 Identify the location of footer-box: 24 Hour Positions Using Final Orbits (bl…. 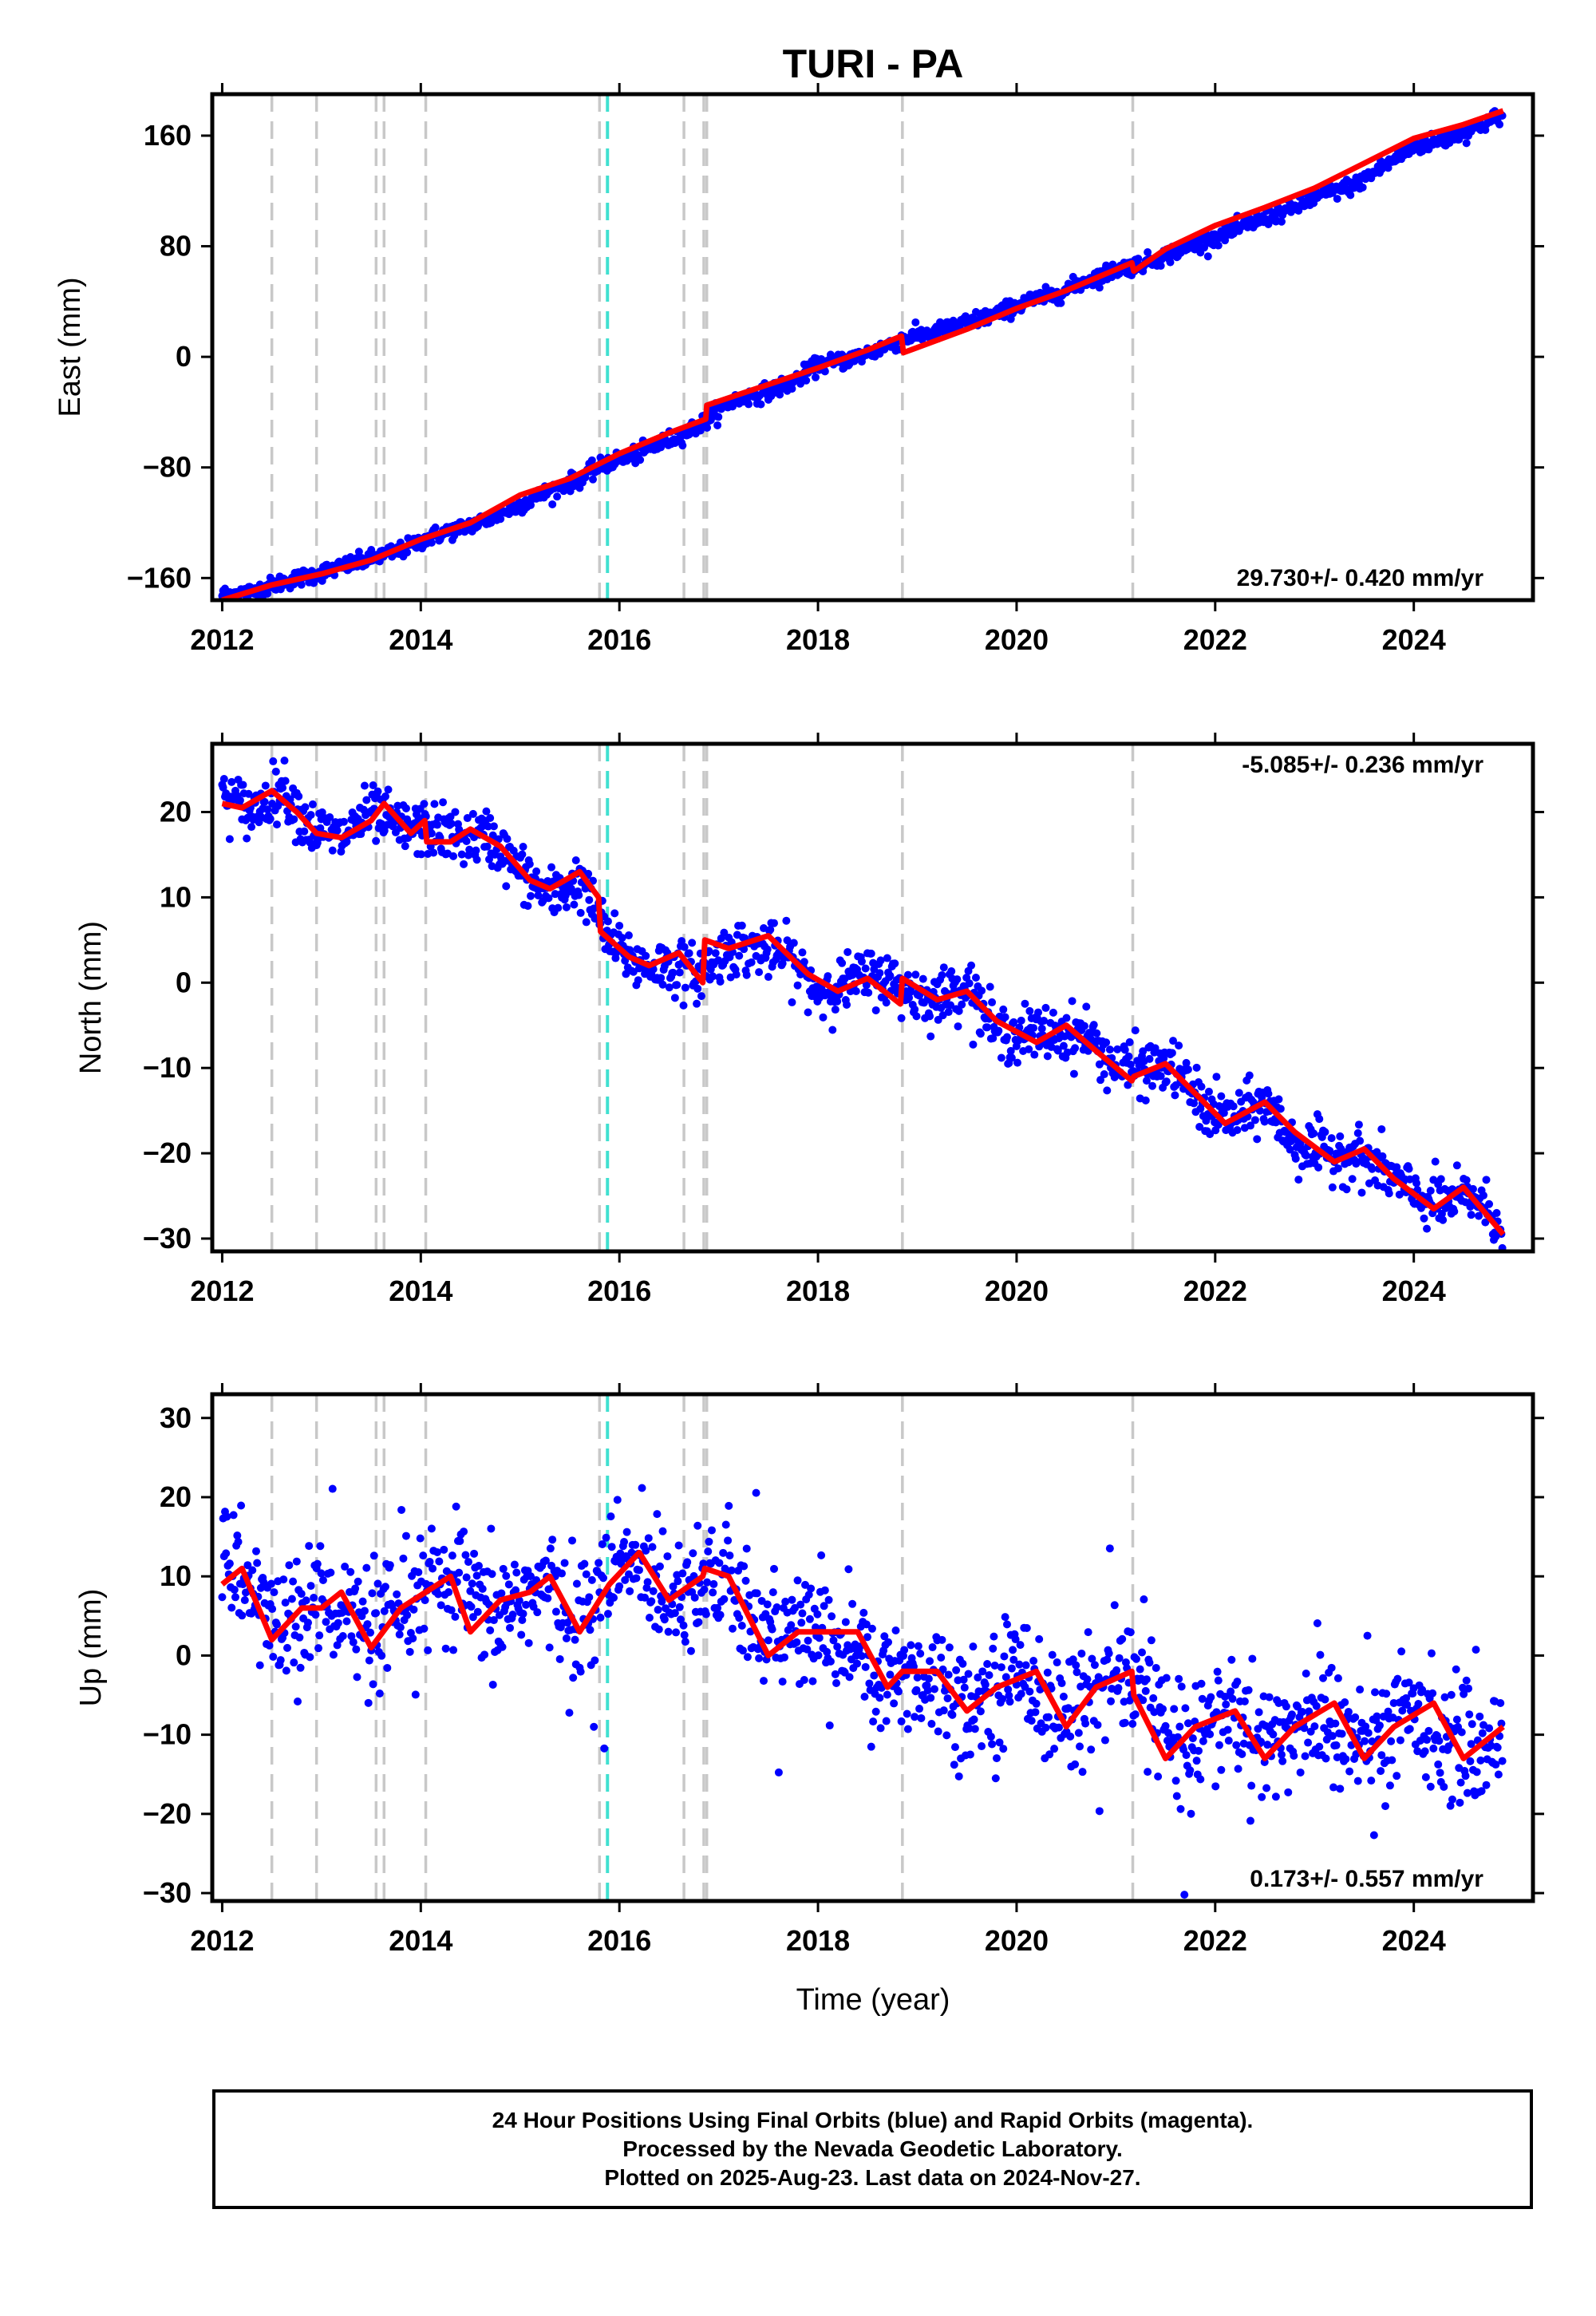
(873, 2149).